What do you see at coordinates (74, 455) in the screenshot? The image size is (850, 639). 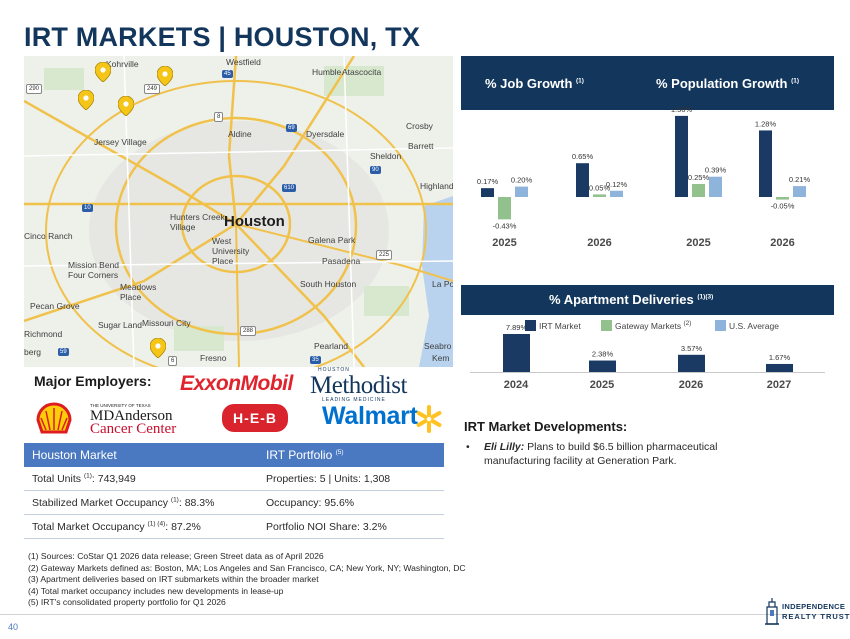 I see `header-houston-market: Houston Market` at bounding box center [74, 455].